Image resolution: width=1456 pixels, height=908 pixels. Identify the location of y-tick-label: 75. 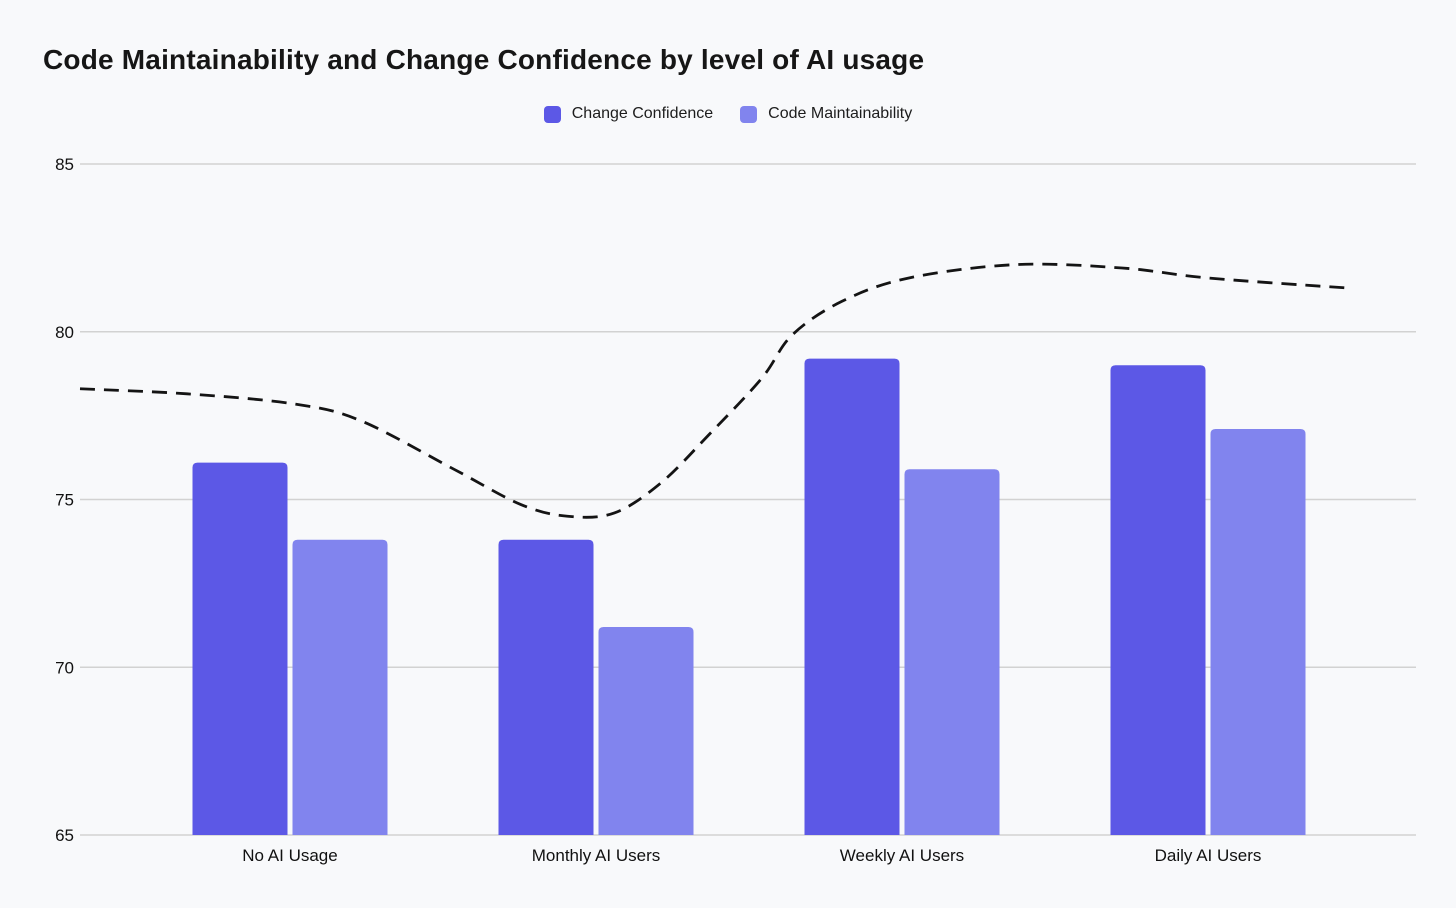
(64, 500).